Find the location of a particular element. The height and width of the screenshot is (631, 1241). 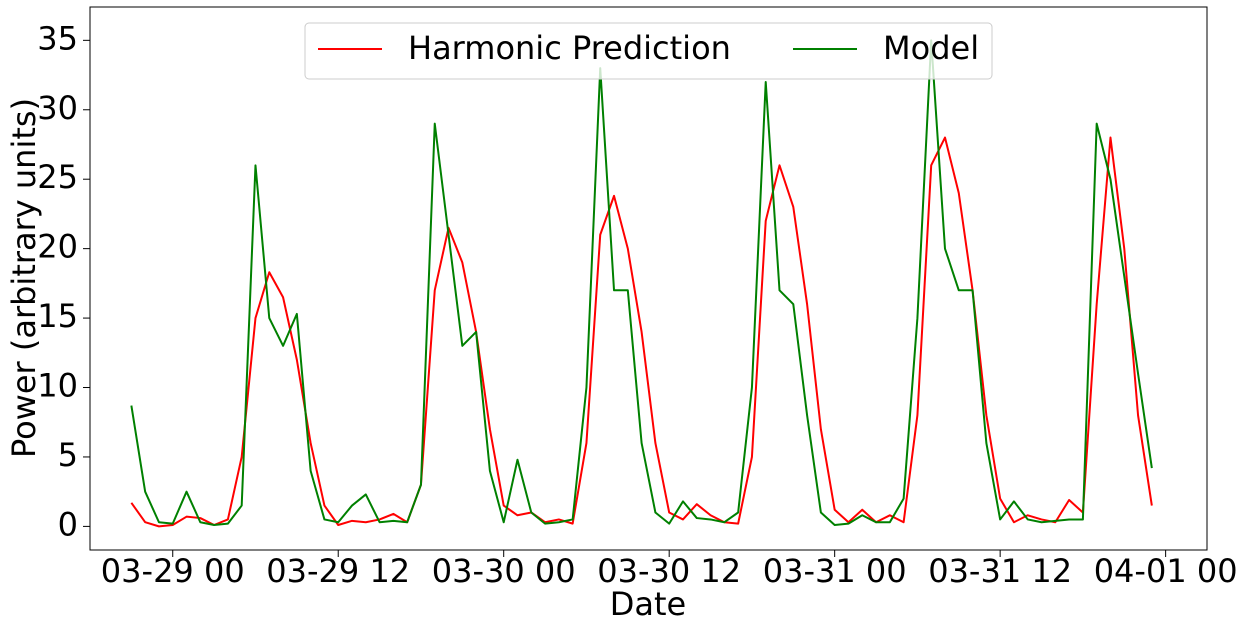

y-axis-label: Power (arbitrary units) is located at coordinates (24, 278).